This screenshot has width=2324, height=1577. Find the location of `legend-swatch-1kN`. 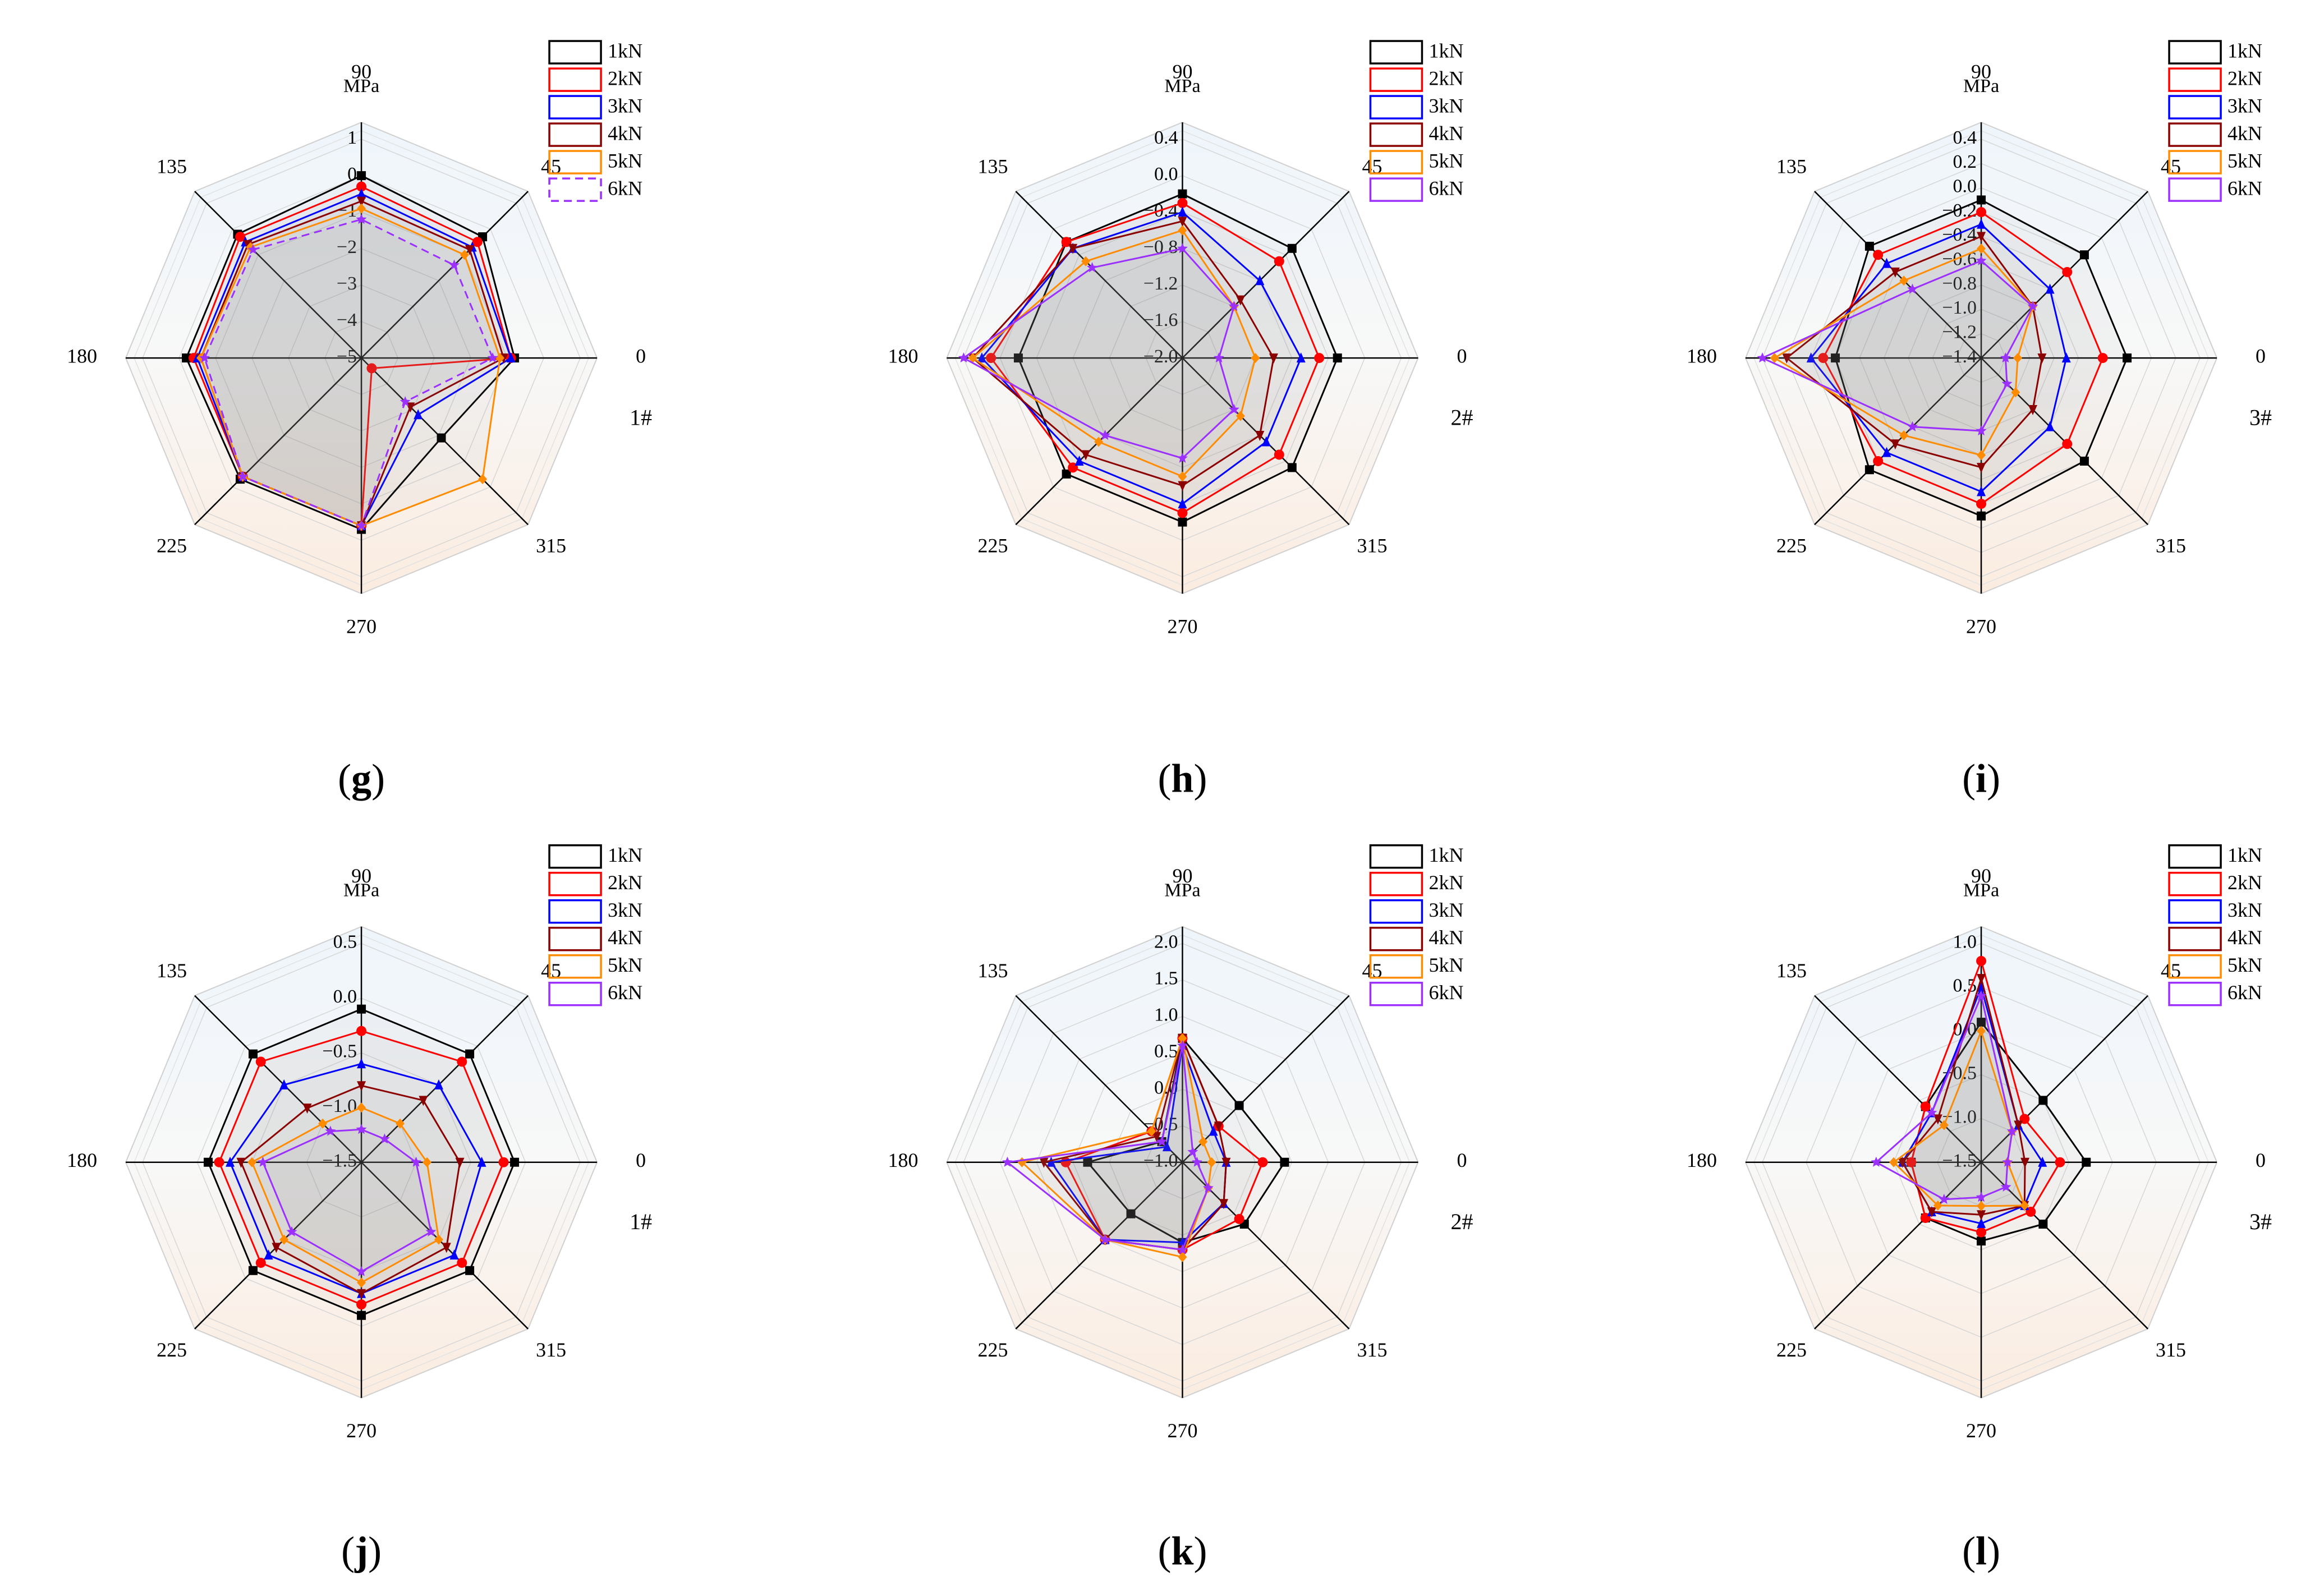

legend-swatch-1kN is located at coordinates (575, 53).